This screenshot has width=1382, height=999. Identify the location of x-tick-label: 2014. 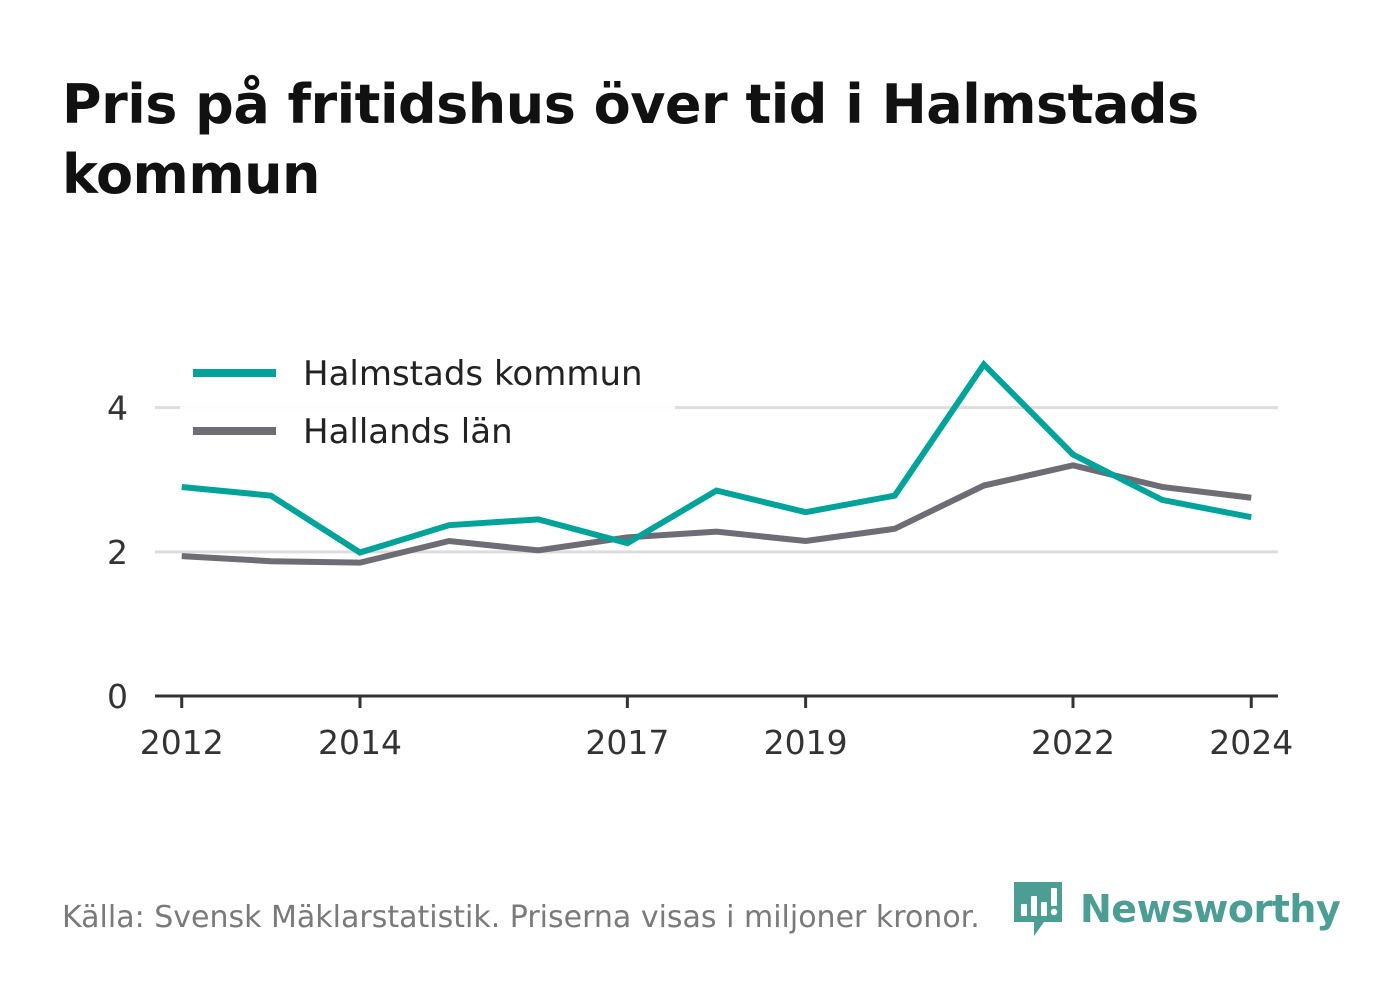
(360, 742).